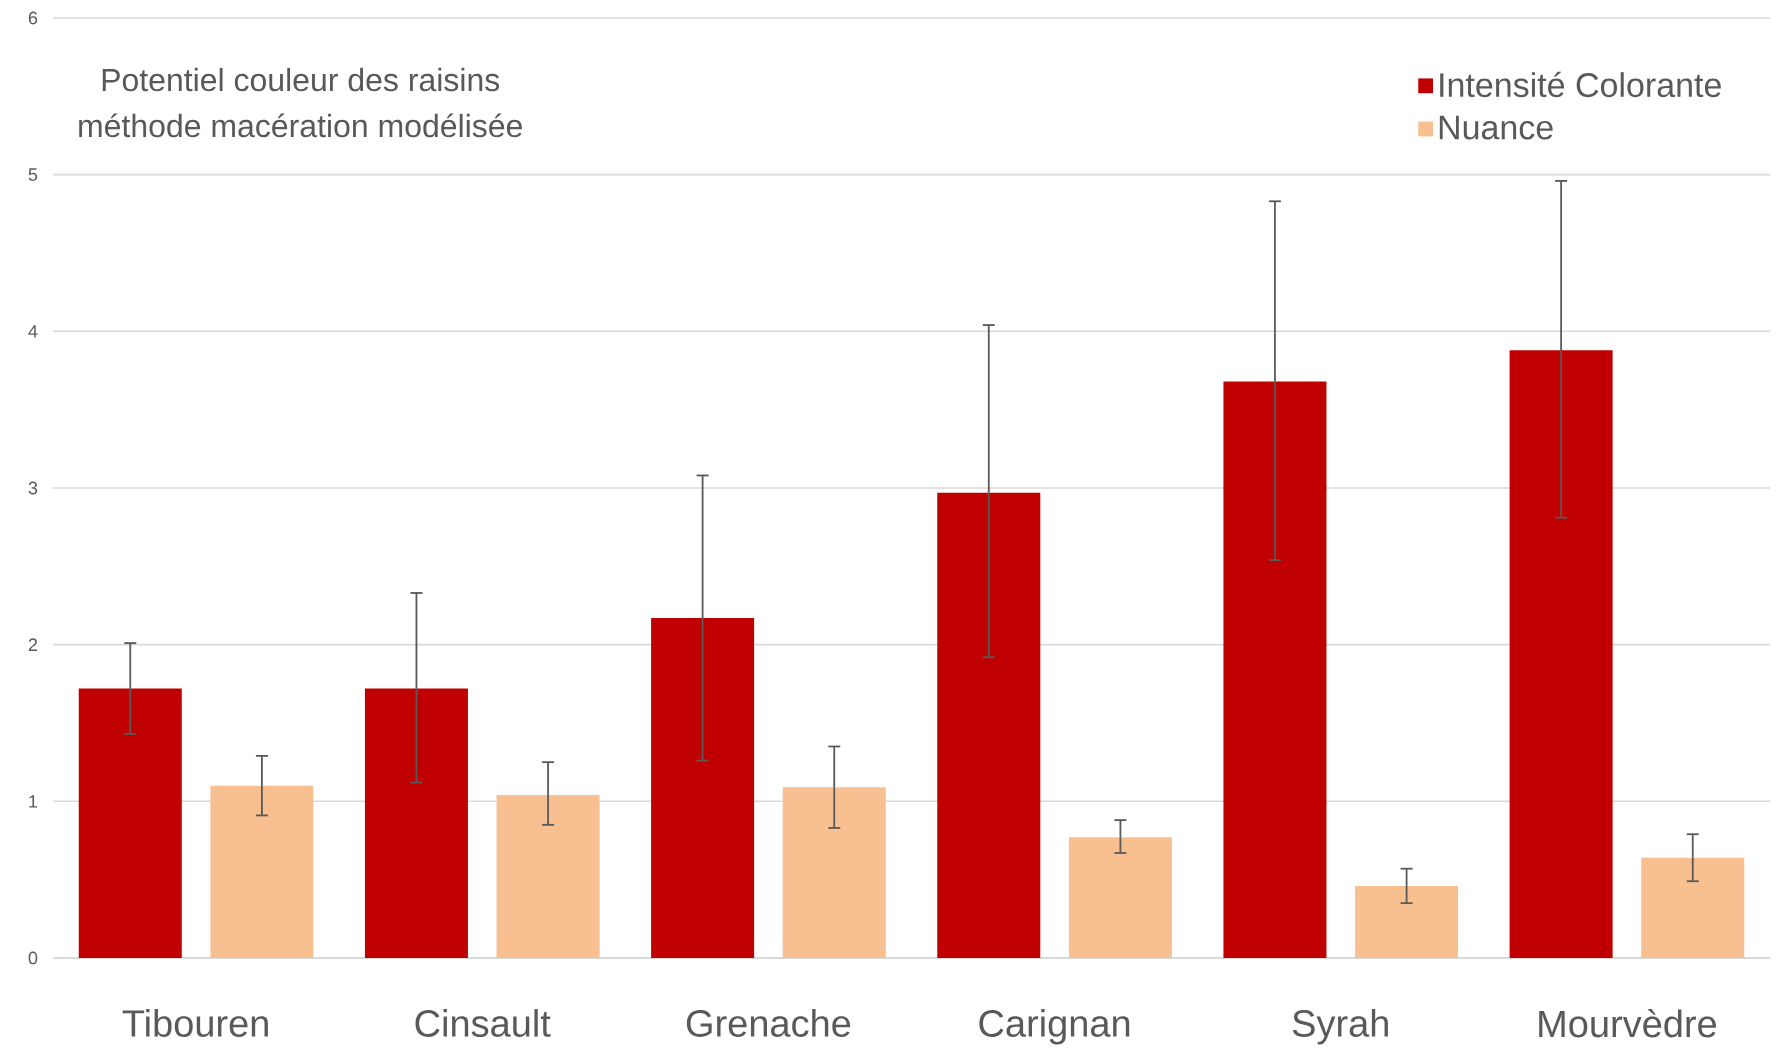 The image size is (1777, 1051). What do you see at coordinates (33, 488) in the screenshot?
I see `y-tick-label: 3` at bounding box center [33, 488].